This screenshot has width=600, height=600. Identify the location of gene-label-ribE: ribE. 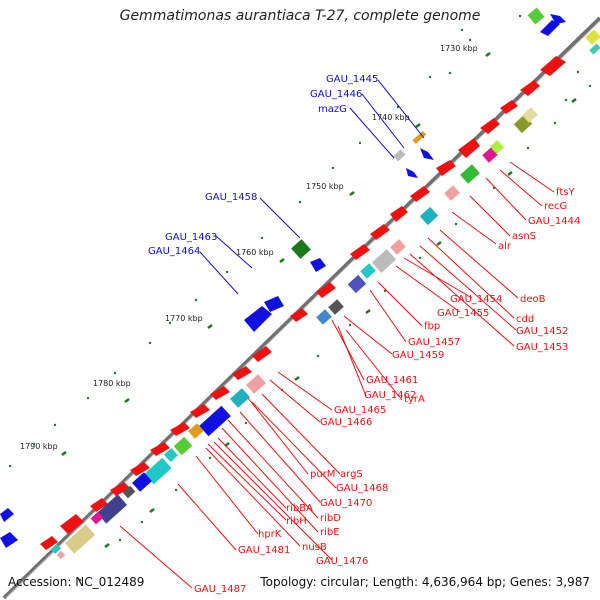
(330, 532).